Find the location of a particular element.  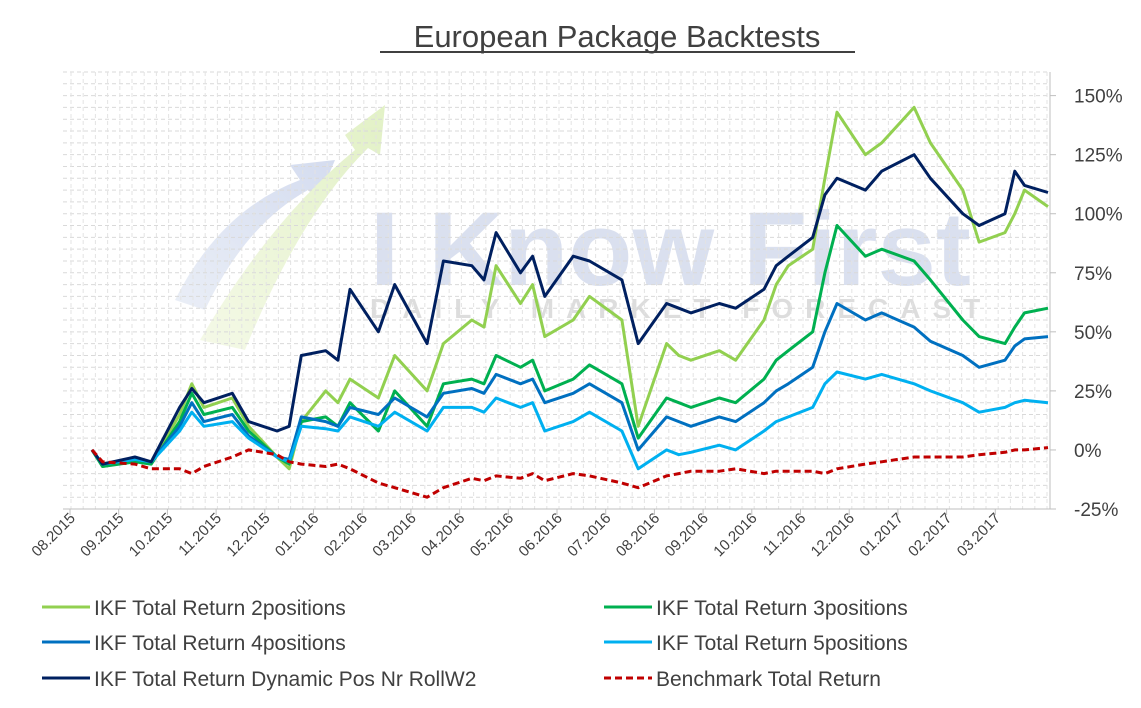

x-tick-label: 03.2016 is located at coordinates (394, 535).